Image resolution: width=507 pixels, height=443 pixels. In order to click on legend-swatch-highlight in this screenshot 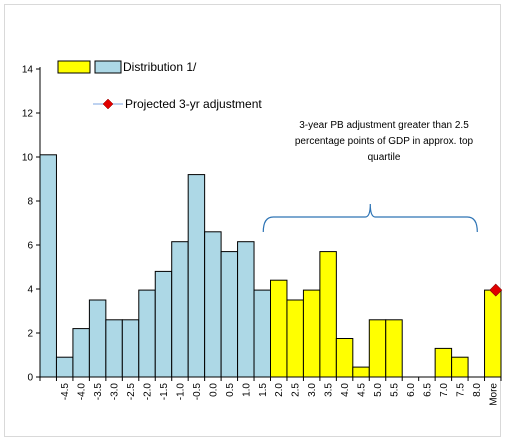, I will do `click(74, 67)`.